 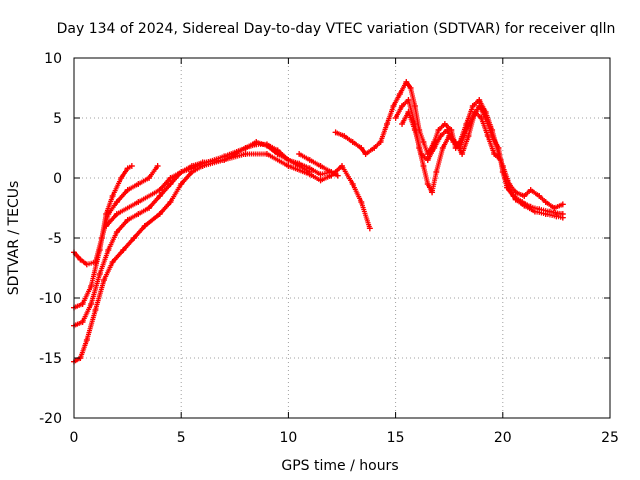 What do you see at coordinates (14, 238) in the screenshot?
I see `y-axis-label: SDTVAR / TECUs` at bounding box center [14, 238].